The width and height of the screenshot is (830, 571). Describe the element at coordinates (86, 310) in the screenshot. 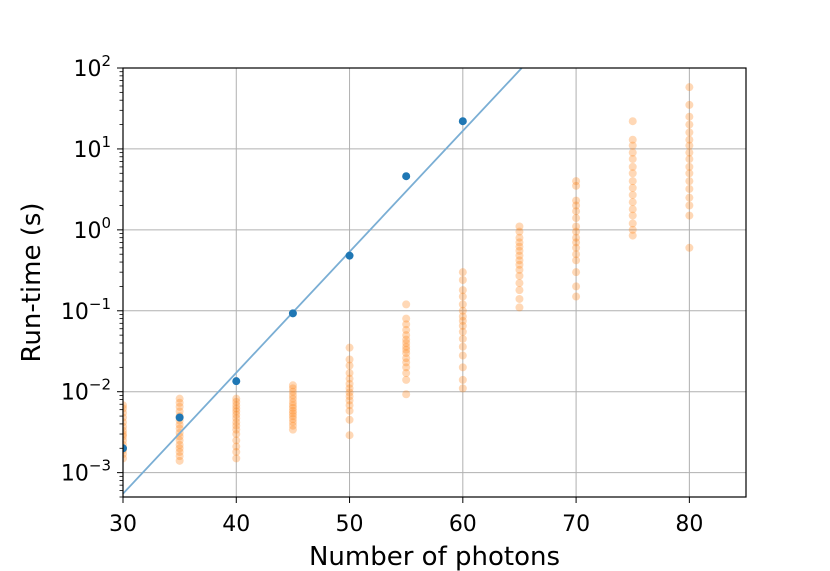

I see `y-tick-label: 10⁻¹` at that location.